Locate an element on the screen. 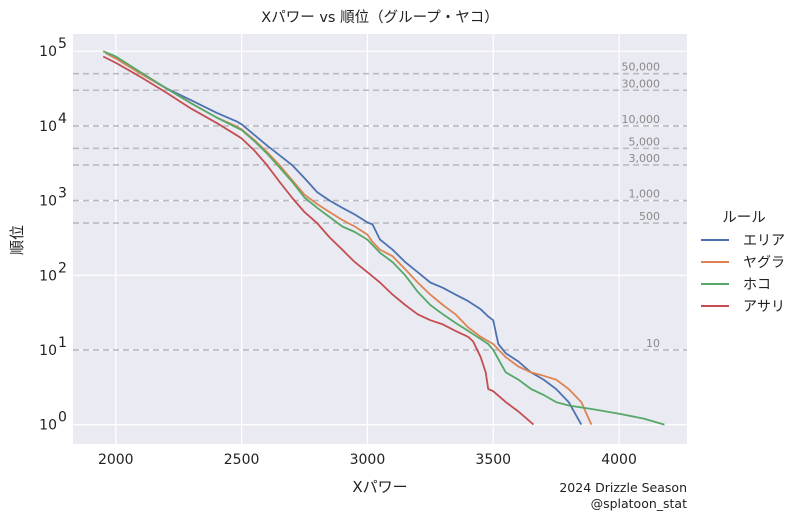 This screenshot has width=801, height=520. x-tick-label: 4000 is located at coordinates (619, 460).